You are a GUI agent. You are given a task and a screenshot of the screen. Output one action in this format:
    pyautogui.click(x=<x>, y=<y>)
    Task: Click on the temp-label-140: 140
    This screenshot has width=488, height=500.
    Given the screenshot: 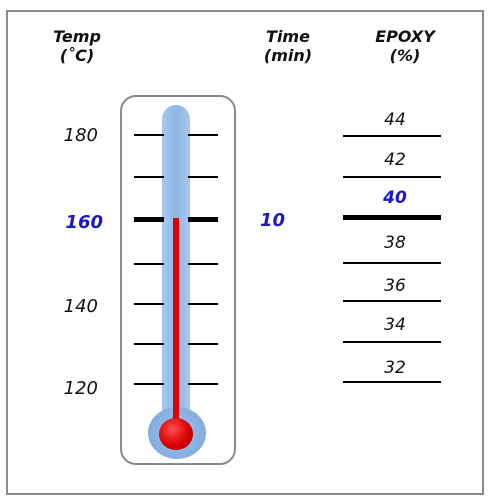 What is the action you would take?
    pyautogui.click(x=80, y=306)
    